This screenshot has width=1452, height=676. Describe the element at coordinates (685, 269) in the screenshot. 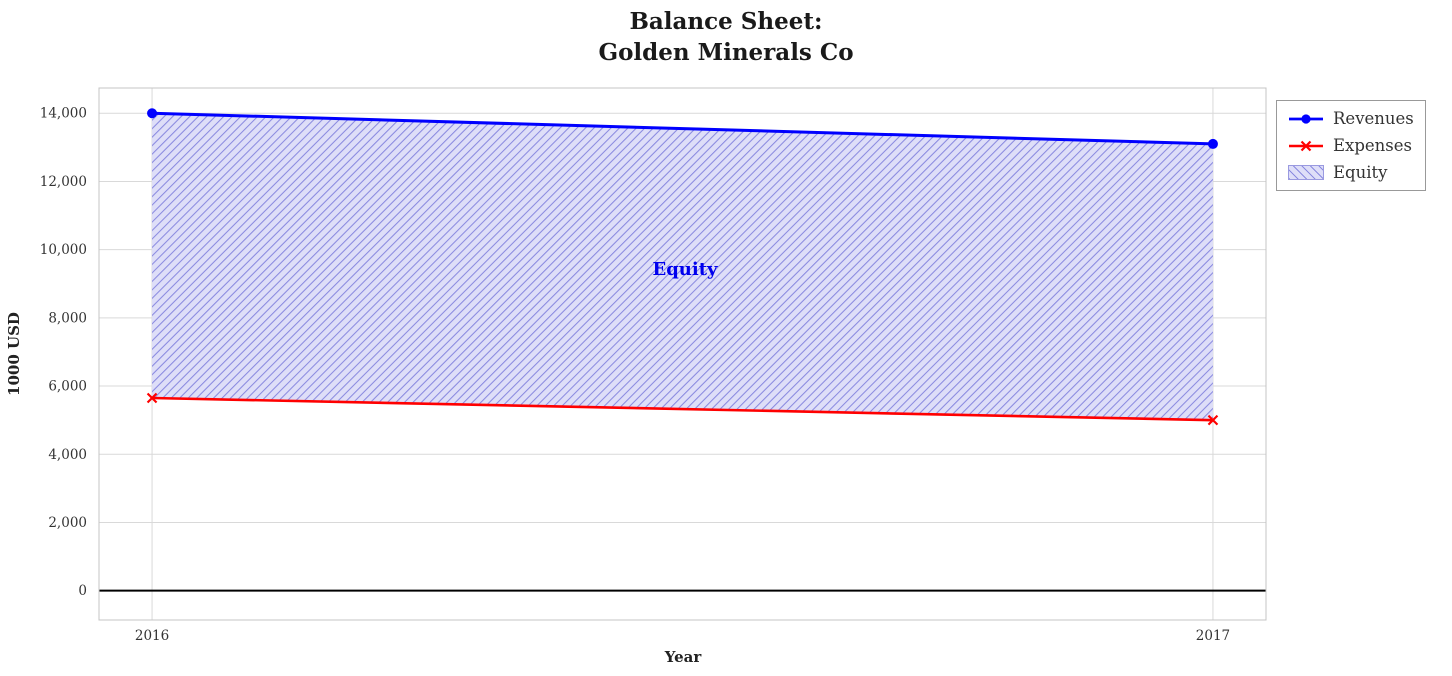

I see `equity-area-label: Equity` at that location.